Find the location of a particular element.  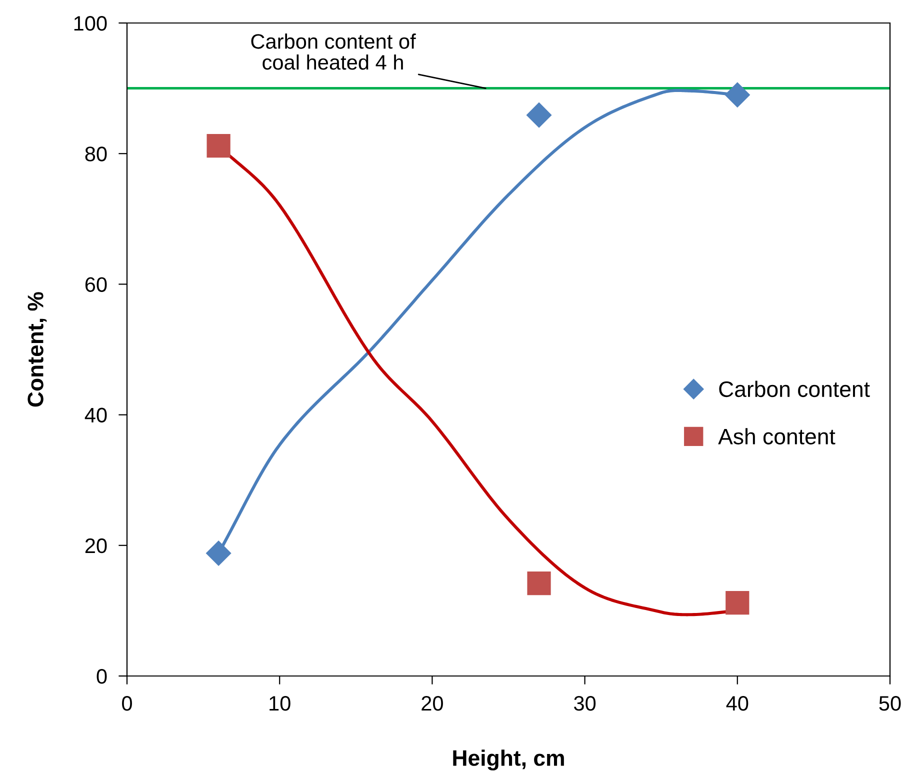

y-tick-label: 20 is located at coordinates (96, 546).